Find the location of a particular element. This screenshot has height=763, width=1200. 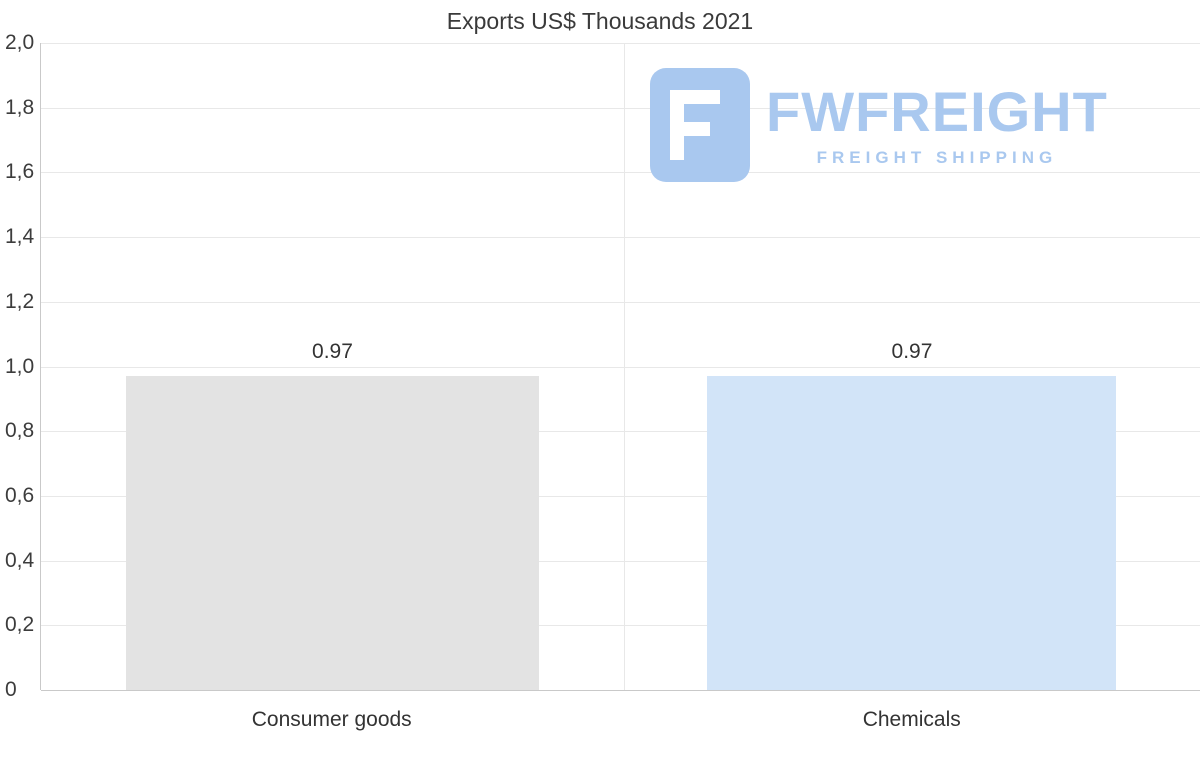

bar-chemicals is located at coordinates (912, 533).